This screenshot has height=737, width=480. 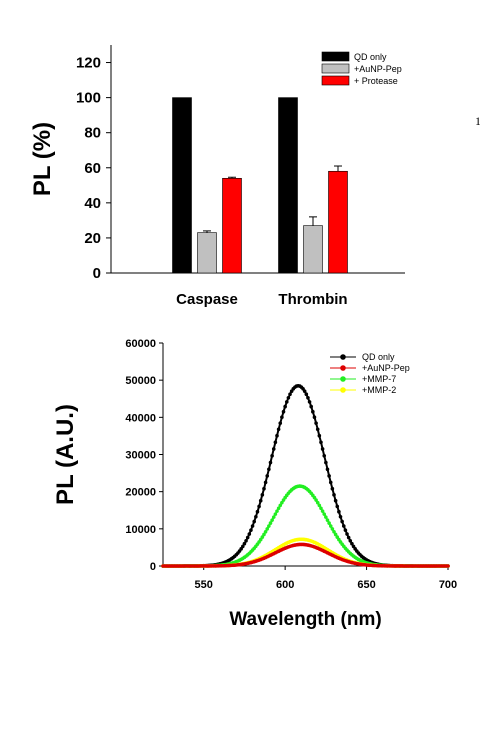 I want to click on y-tick-label: 60000, so click(x=140, y=344).